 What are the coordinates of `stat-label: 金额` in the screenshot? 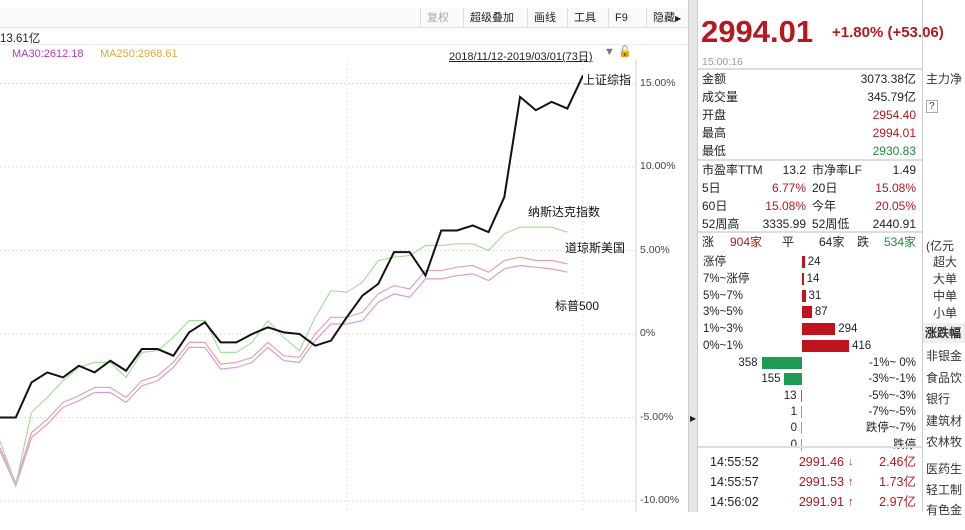 It's located at (714, 79).